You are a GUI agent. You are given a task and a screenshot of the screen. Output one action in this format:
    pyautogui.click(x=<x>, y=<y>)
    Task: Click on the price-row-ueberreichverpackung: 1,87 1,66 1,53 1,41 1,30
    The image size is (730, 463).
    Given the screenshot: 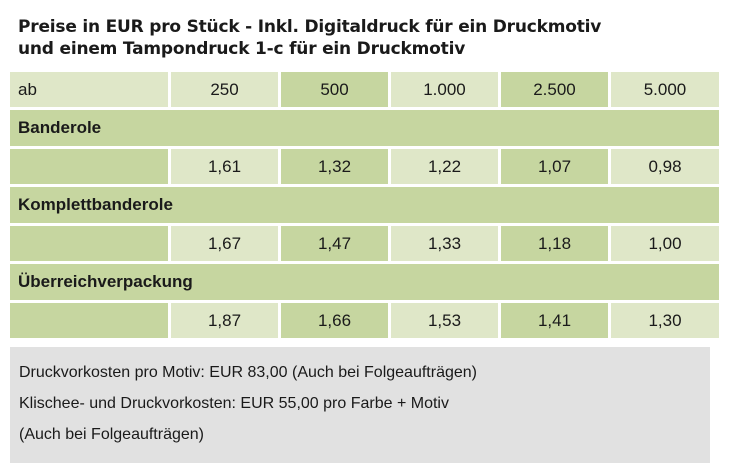 What is the action you would take?
    pyautogui.click(x=364, y=322)
    